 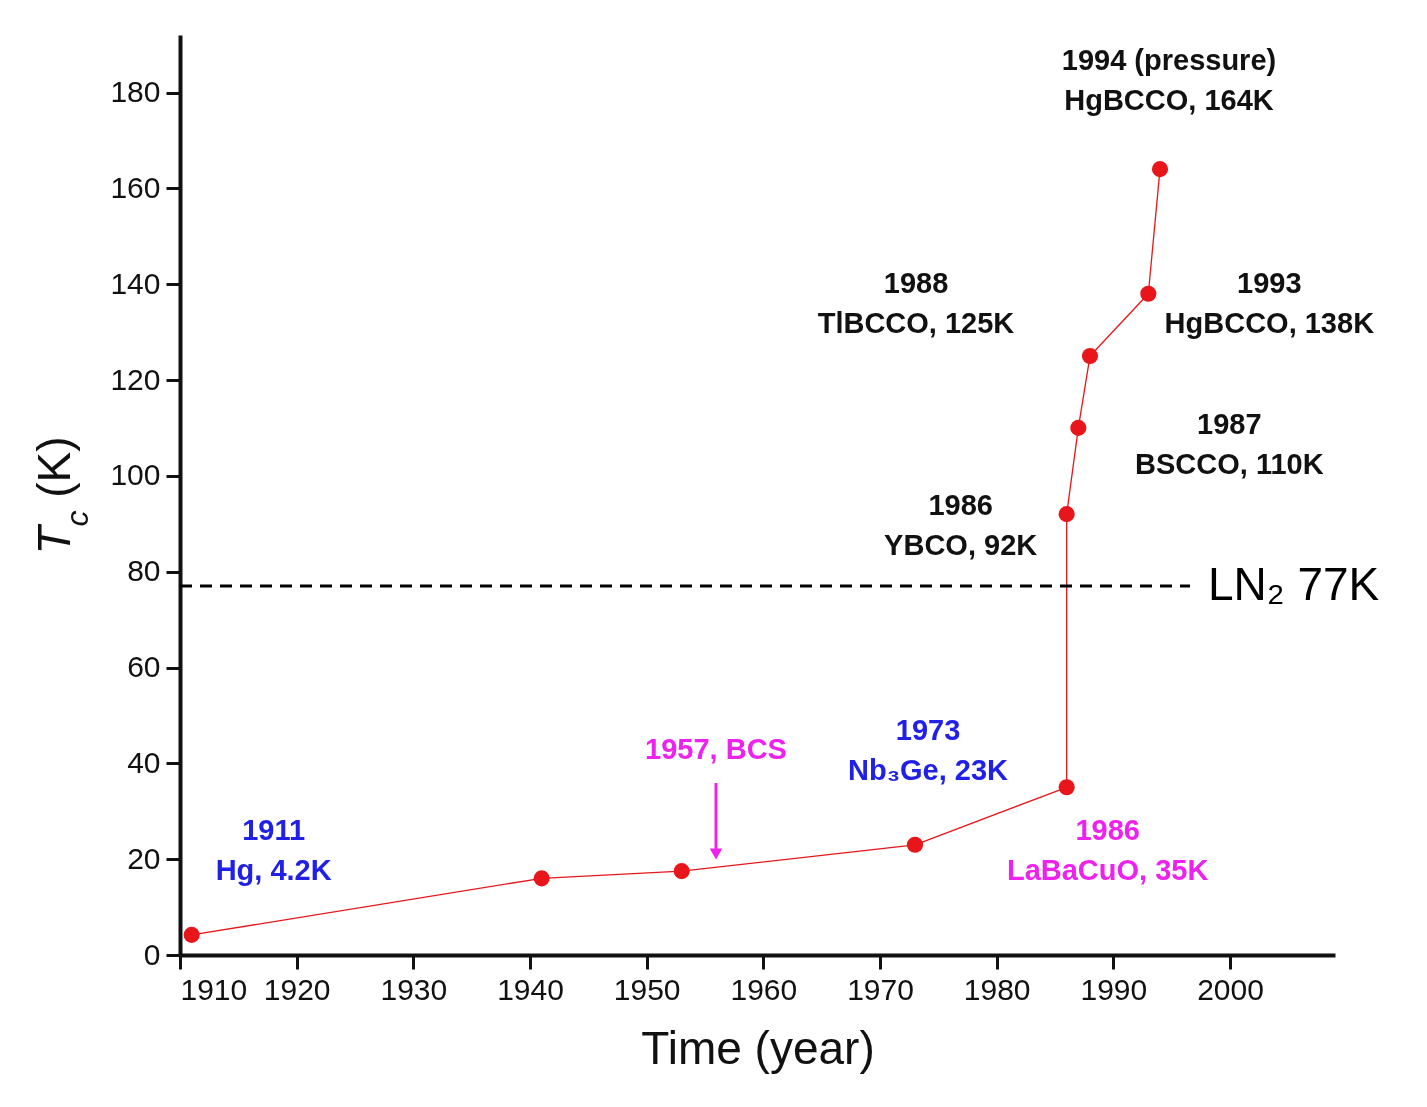 What do you see at coordinates (135, 475) in the screenshot?
I see `y-tick-label: 100` at bounding box center [135, 475].